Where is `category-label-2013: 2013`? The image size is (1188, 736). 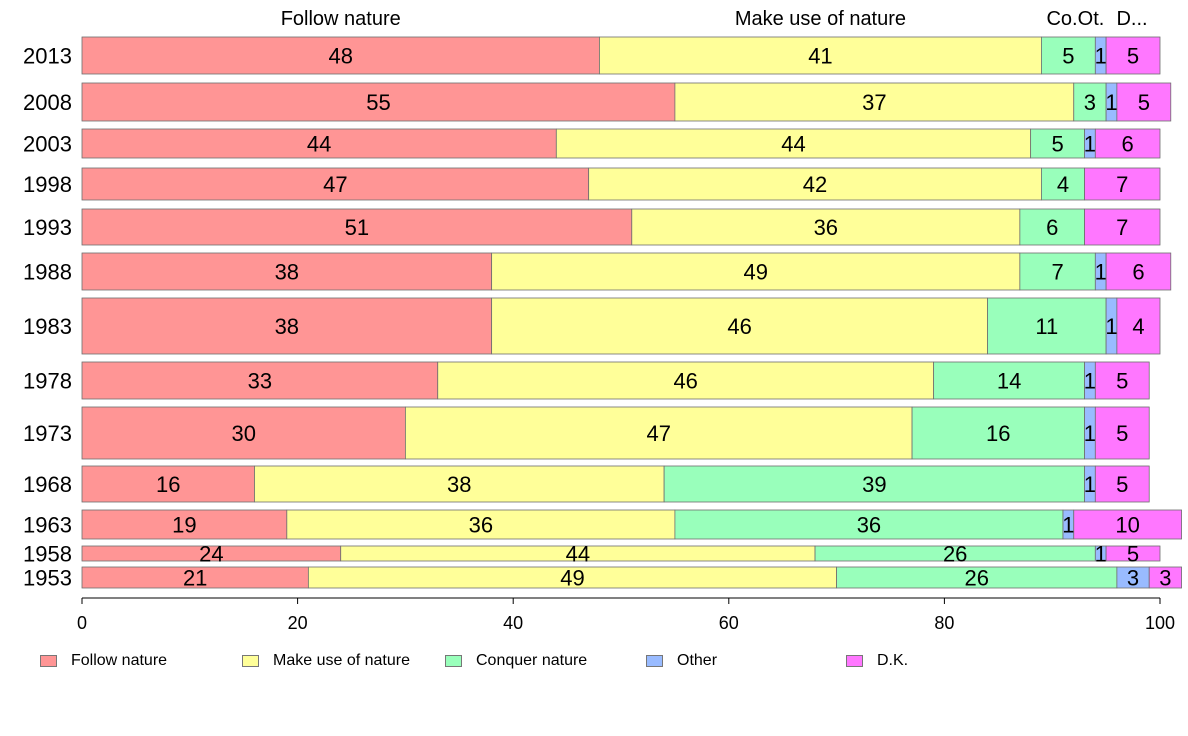 category-label-2013: 2013 is located at coordinates (47, 56).